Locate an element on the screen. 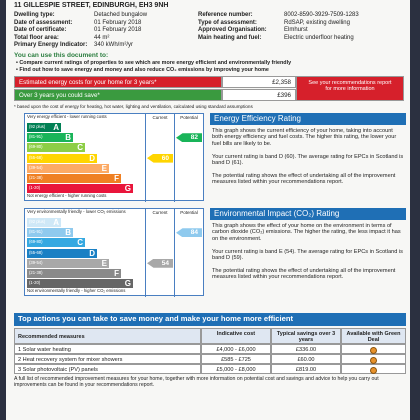 The width and height of the screenshot is (420, 420). detail-value: Electric underfloor heating is located at coordinates (319, 37).